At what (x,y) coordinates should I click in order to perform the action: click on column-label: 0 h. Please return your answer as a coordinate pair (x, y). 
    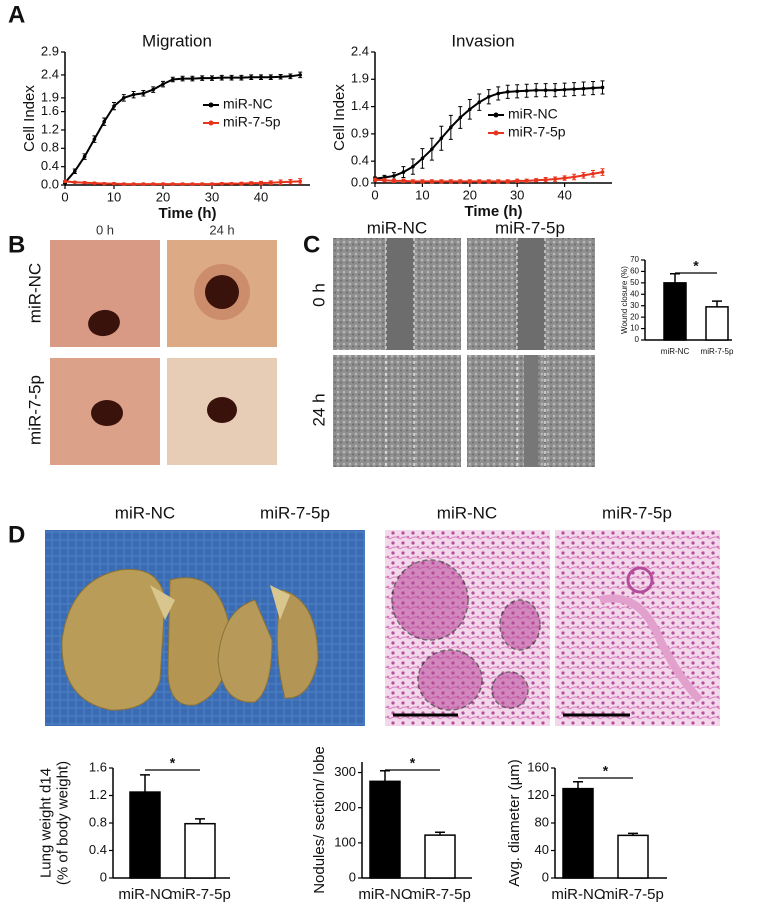
    Looking at the image, I should click on (105, 229).